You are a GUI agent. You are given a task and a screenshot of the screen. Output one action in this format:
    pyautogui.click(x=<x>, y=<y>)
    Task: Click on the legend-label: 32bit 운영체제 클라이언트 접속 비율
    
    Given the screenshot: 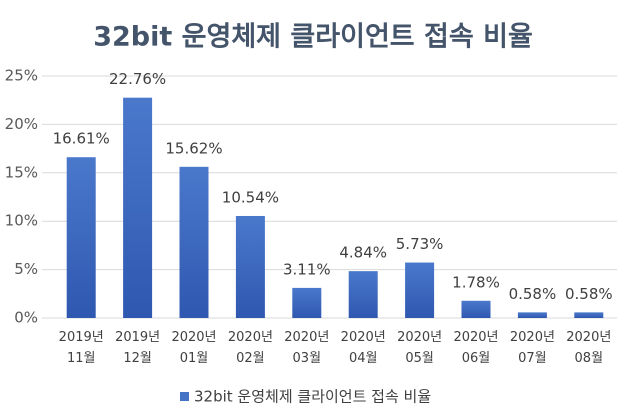 What is the action you would take?
    pyautogui.click(x=312, y=397)
    